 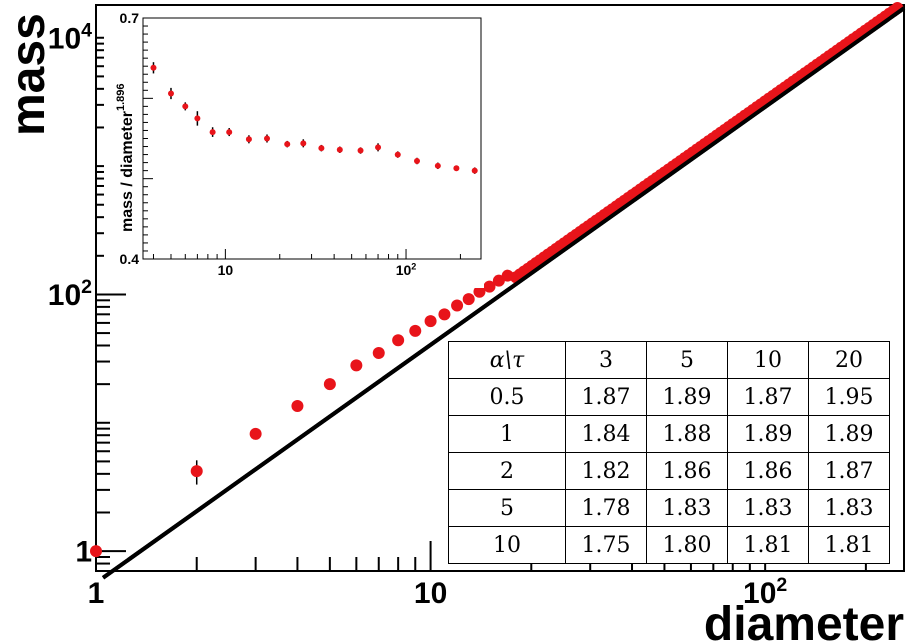 I want to click on table-header-cell: 10, so click(x=768, y=360).